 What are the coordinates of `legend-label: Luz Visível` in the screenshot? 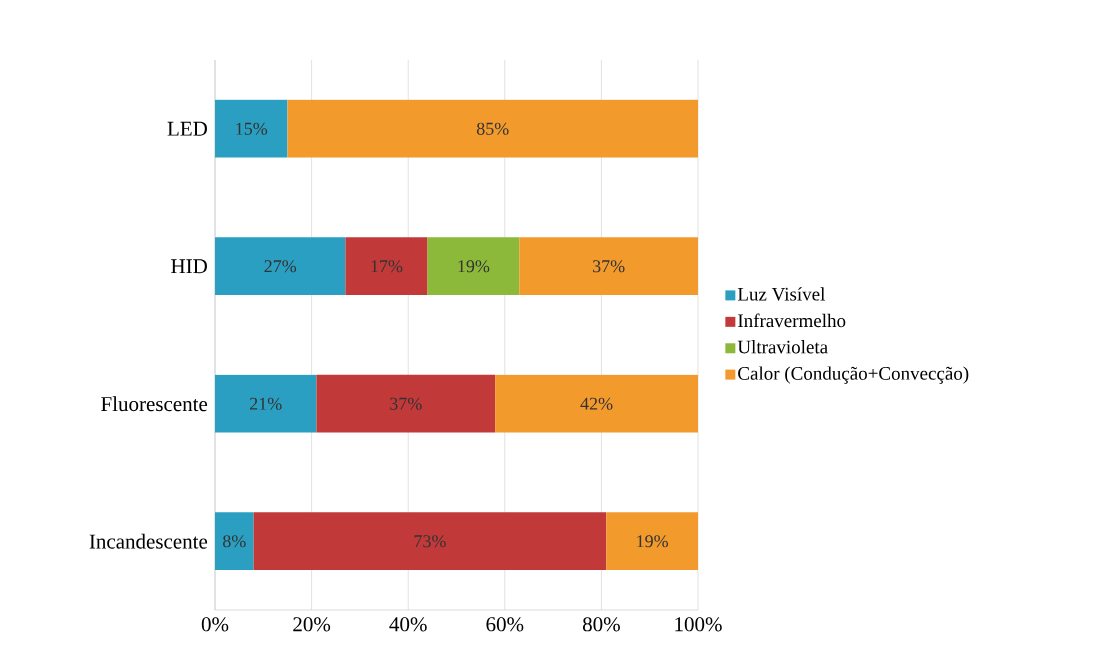 It's located at (781, 294).